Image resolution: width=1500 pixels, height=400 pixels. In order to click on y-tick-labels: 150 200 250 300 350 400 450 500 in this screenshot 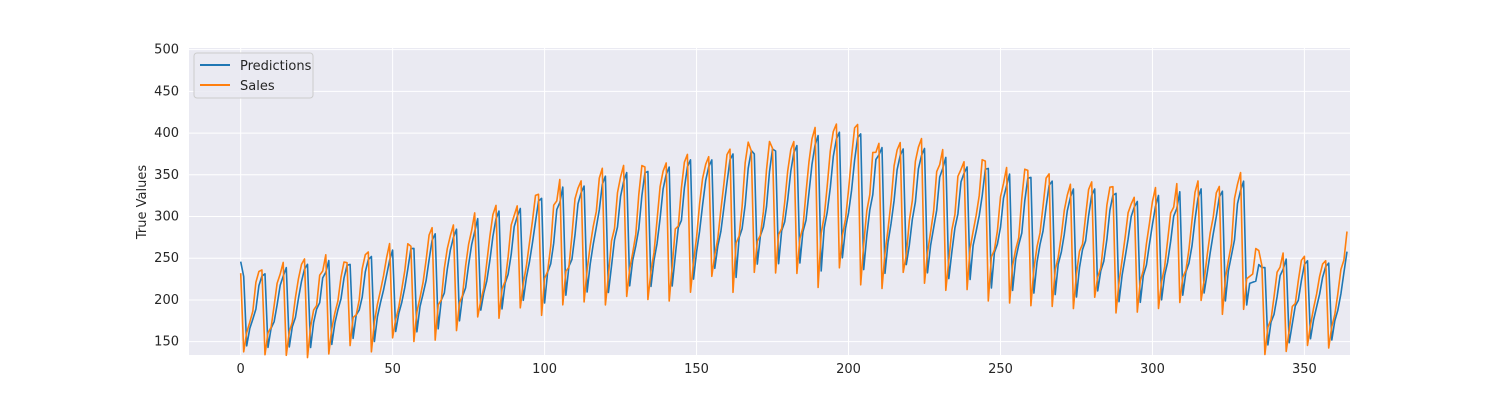, I will do `click(166, 196)`.